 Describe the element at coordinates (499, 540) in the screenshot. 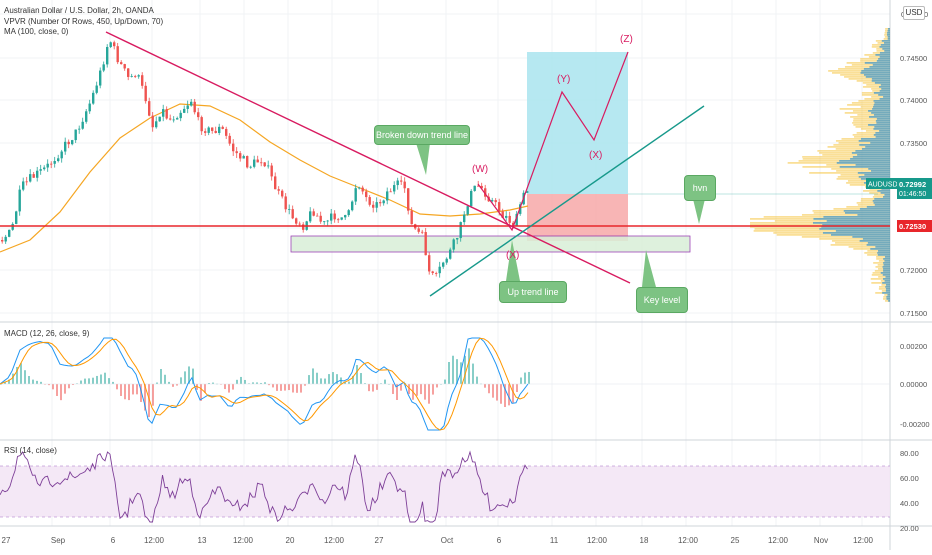

I see `time-tick-label: 6` at that location.